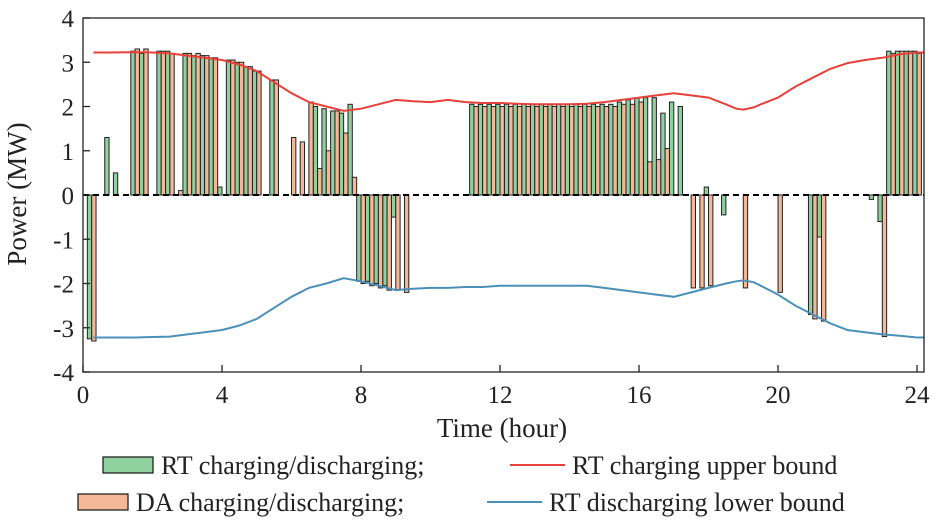  I want to click on y-axis-title: Power (MW), so click(17, 193).